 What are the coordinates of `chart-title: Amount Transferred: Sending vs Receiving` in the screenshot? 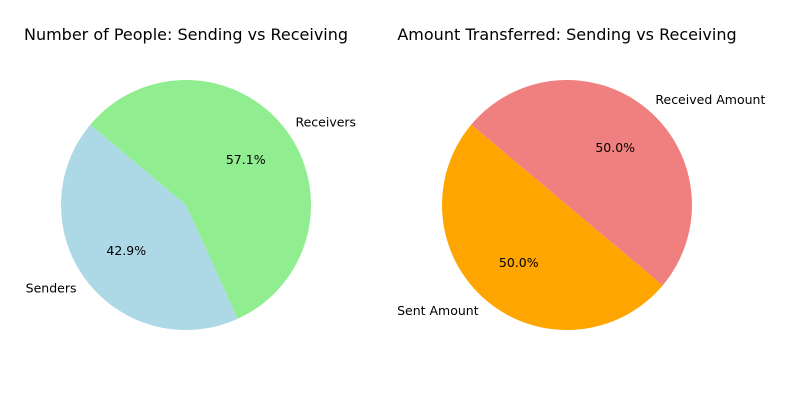 It's located at (566, 34).